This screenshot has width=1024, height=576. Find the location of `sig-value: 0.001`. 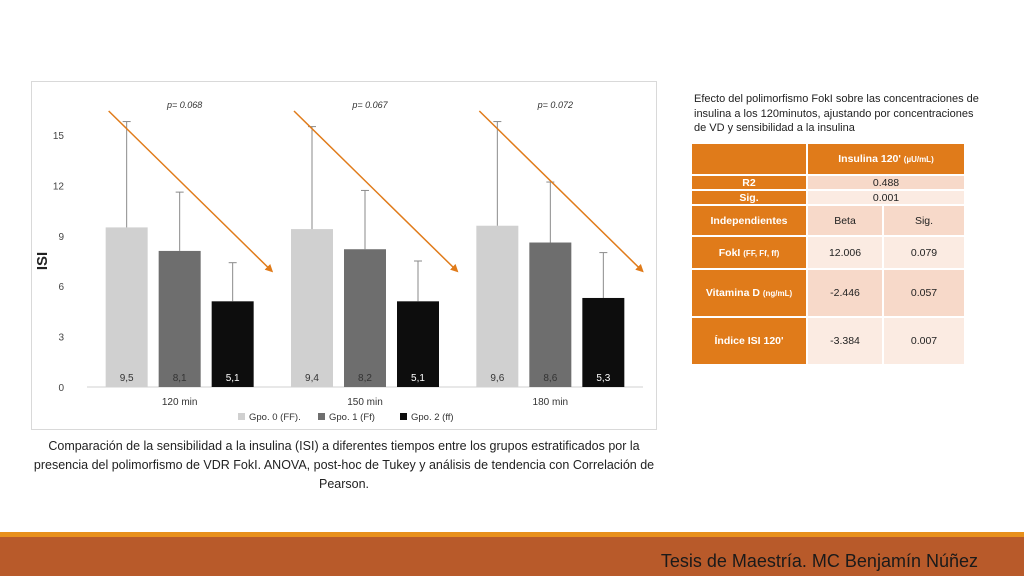

sig-value: 0.001 is located at coordinates (887, 198).